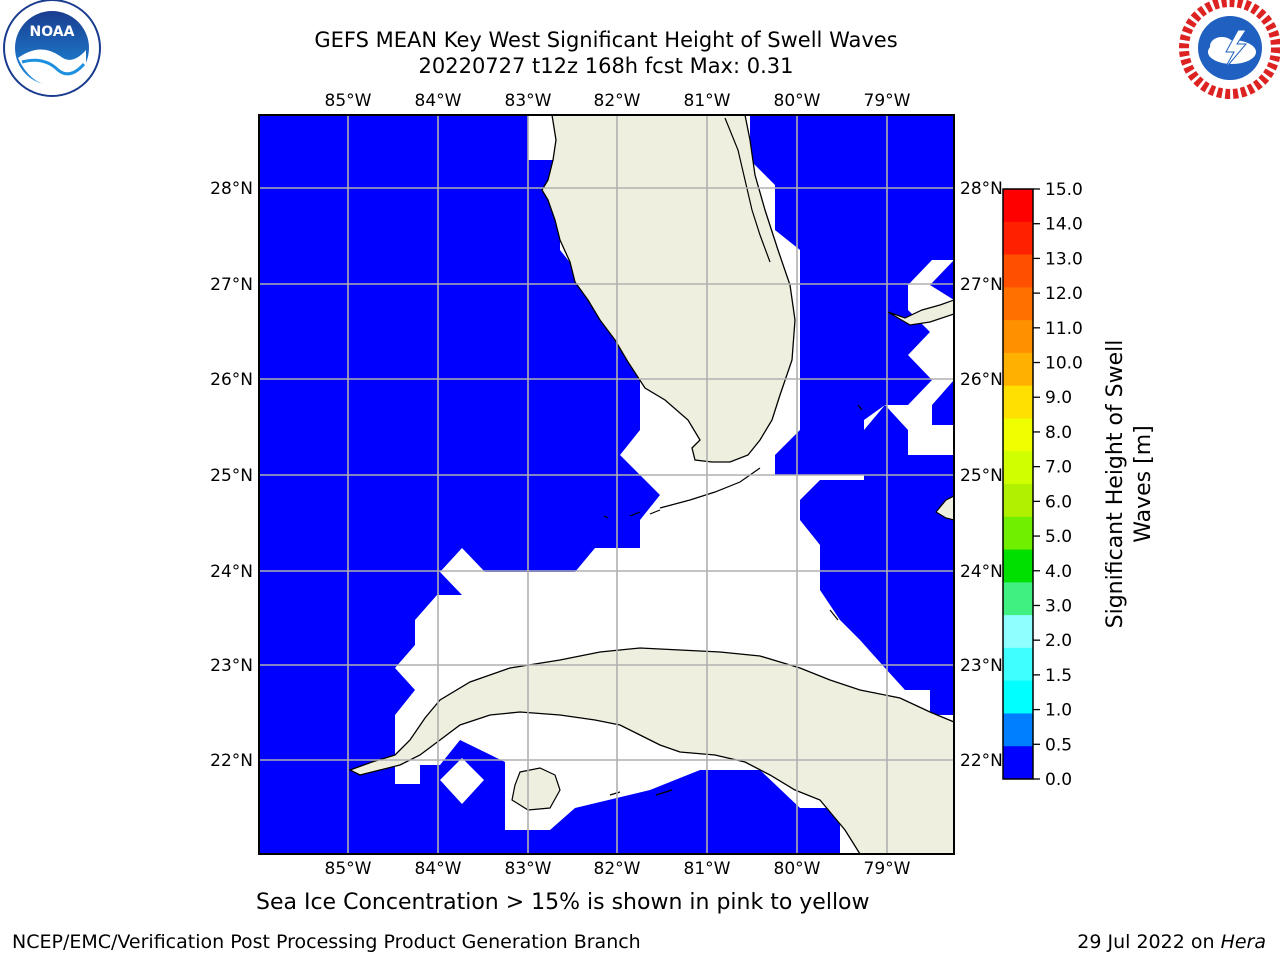 This screenshot has height=960, width=1280. I want to click on colorbar-tick-label: 1.5, so click(1058, 676).